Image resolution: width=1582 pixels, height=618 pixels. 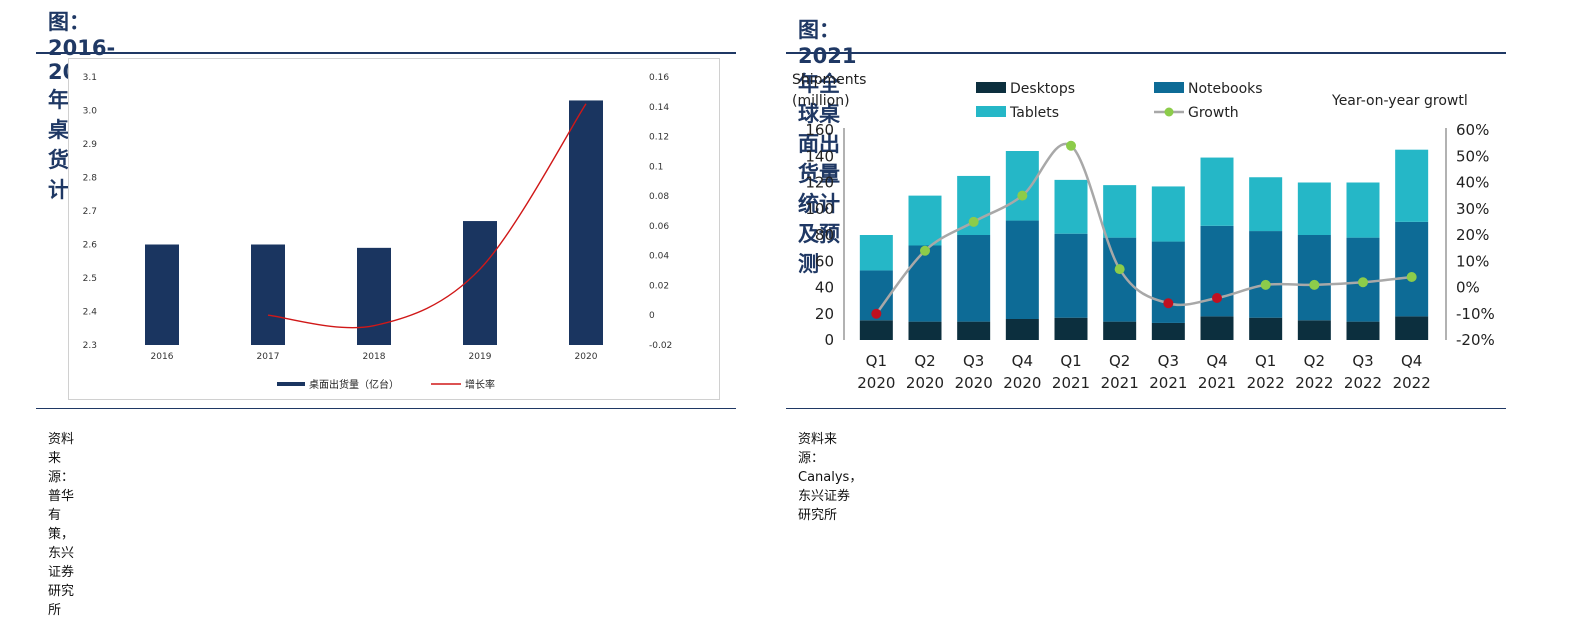 What do you see at coordinates (830, 477) in the screenshot?
I see `right-source: 资料来源：Canalys，东兴证券研究所` at bounding box center [830, 477].